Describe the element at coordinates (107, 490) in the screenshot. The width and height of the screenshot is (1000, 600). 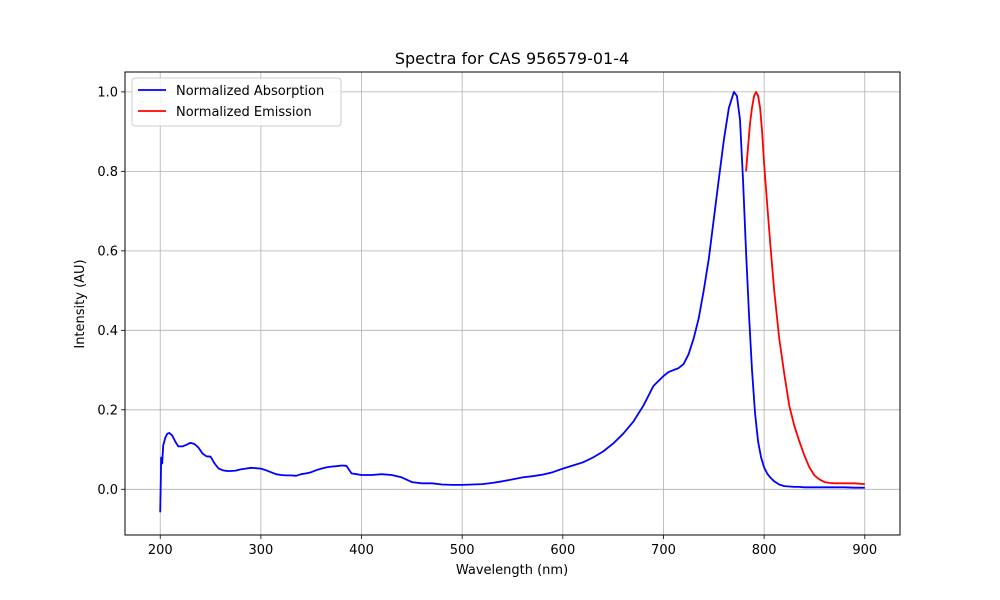
I see `y-tick-label: 0.0` at that location.